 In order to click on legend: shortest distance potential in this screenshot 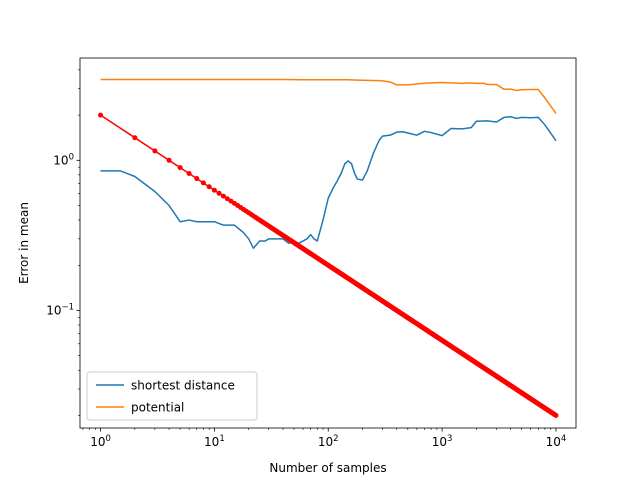, I will do `click(172, 396)`.